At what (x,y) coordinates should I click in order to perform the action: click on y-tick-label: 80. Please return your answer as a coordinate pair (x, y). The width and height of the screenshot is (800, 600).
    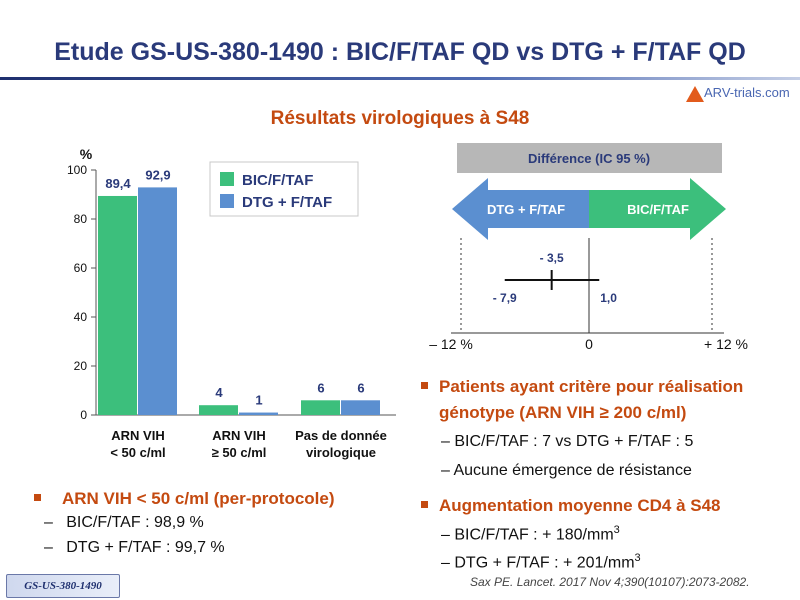
    Looking at the image, I should click on (81, 219).